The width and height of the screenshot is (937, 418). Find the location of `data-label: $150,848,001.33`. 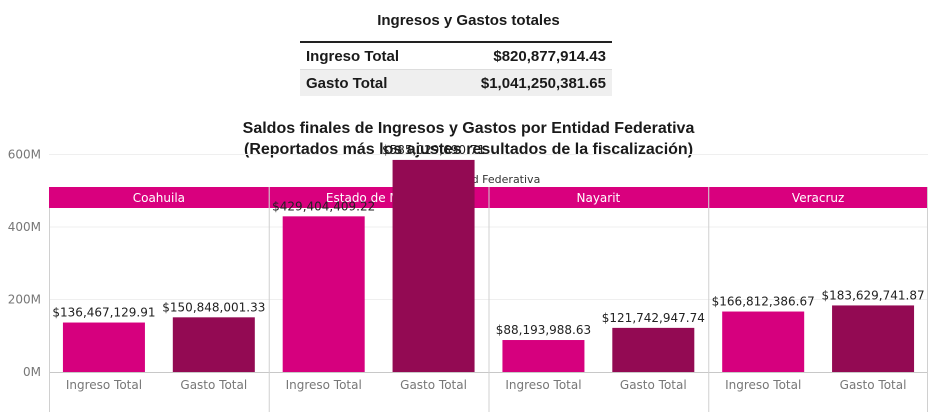

data-label: $150,848,001.33 is located at coordinates (213, 307).